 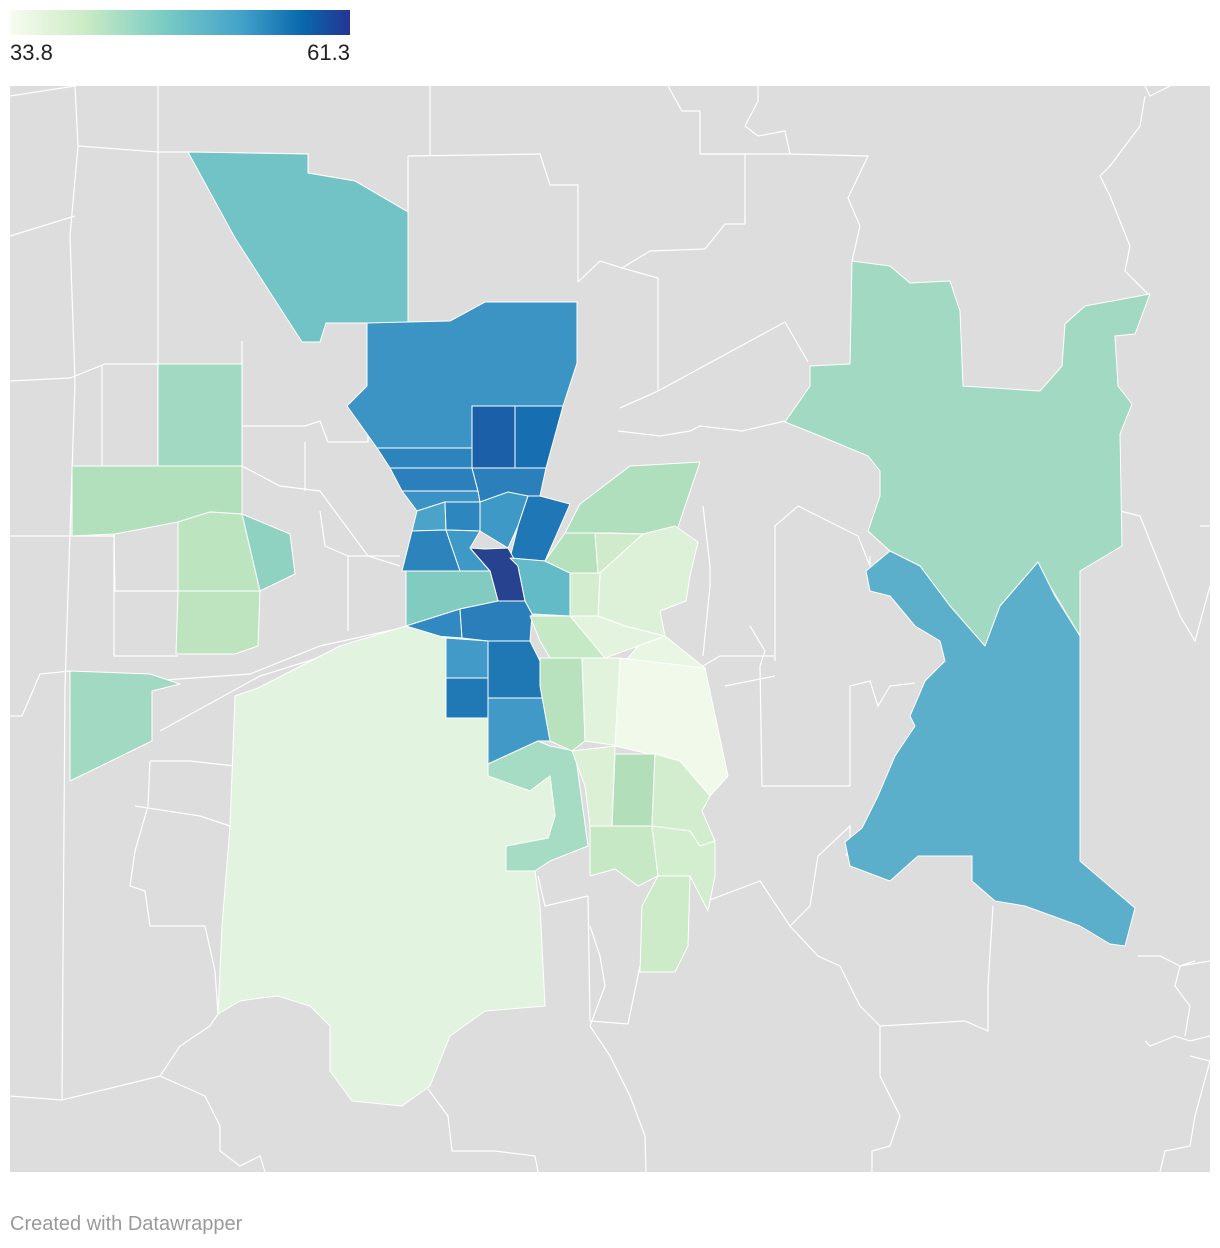 I want to click on color-legend: 33.8 61.3, so click(x=180, y=40).